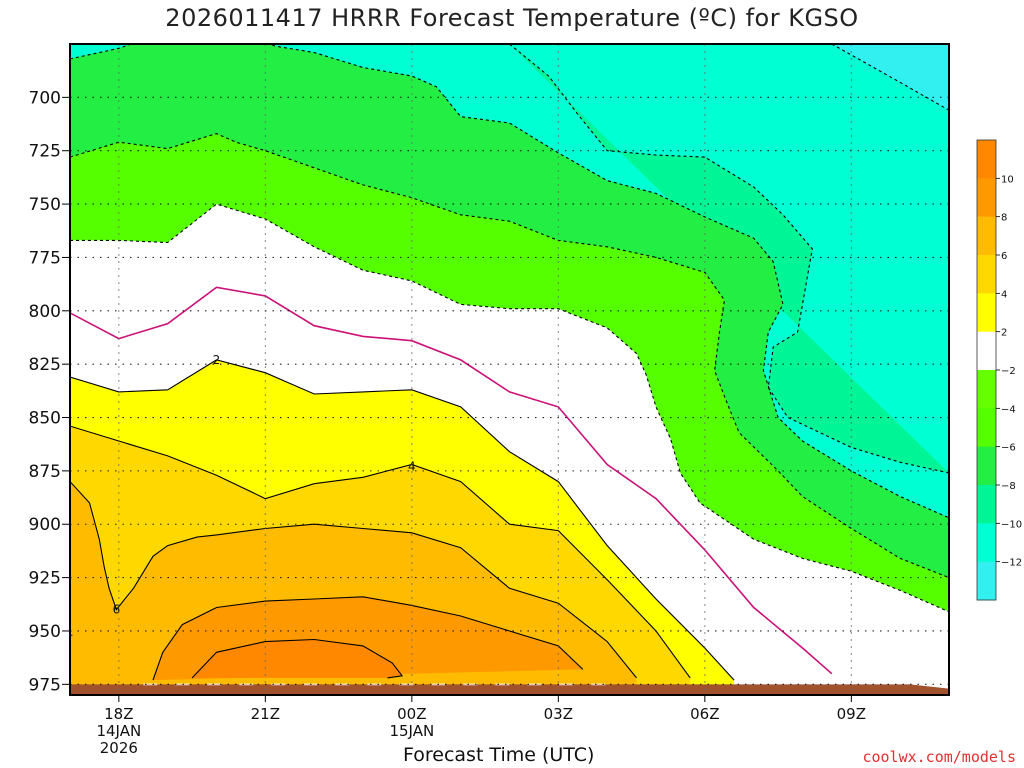 Image resolution: width=1024 pixels, height=768 pixels. What do you see at coordinates (1008, 371) in the screenshot?
I see `colorbar-label-5: −2` at bounding box center [1008, 371].